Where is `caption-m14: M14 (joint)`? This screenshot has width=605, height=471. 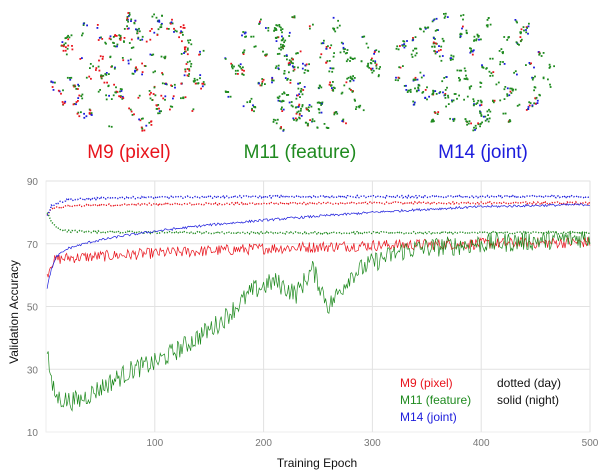 caption-m14: M14 (joint) is located at coordinates (483, 152).